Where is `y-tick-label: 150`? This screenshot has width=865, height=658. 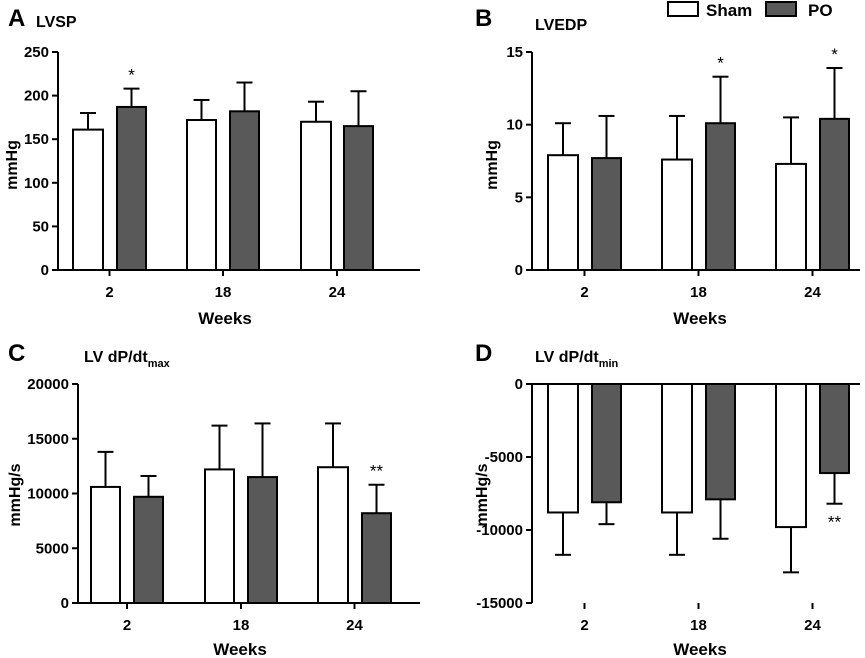
y-tick-label: 150 is located at coordinates (36, 139).